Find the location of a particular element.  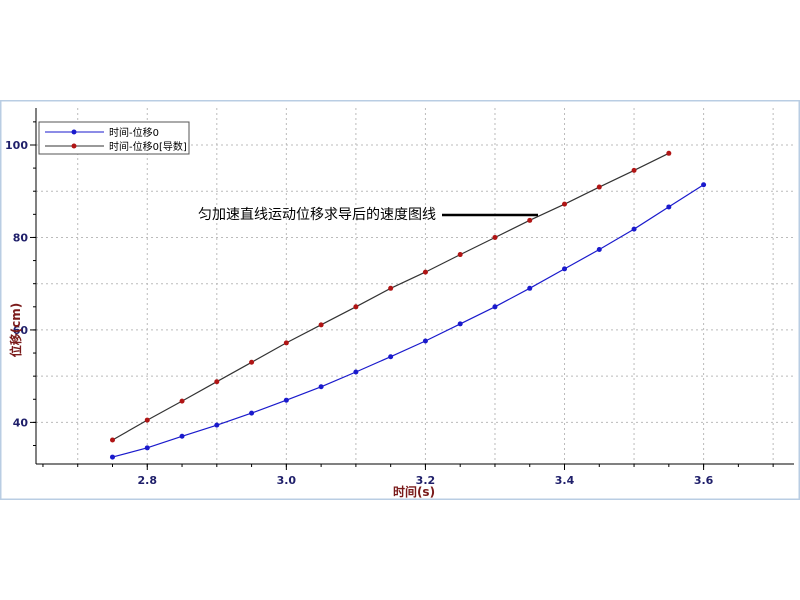

x-tick-label: 3.0 is located at coordinates (287, 480).